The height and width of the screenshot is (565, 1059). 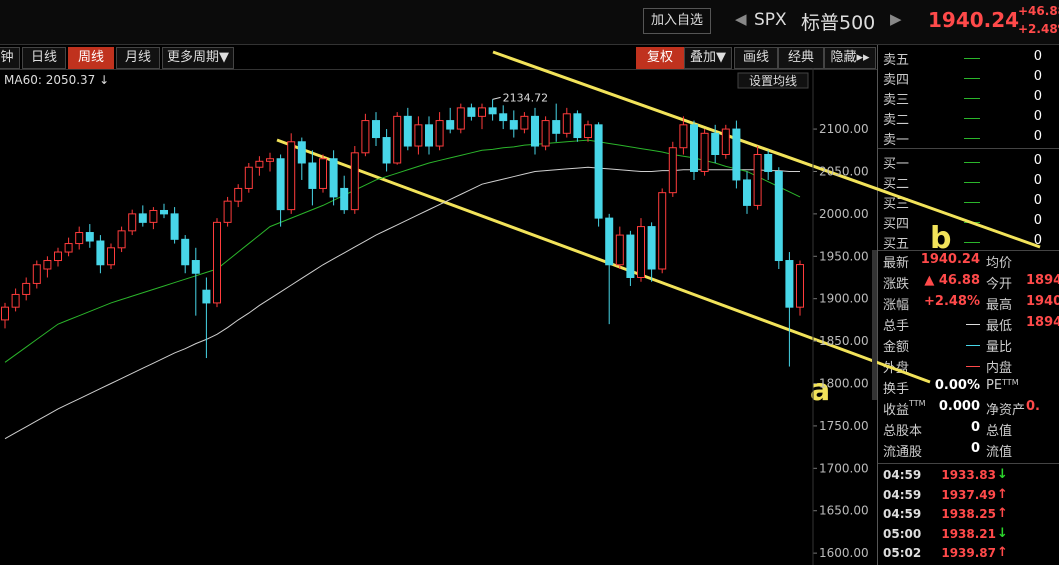 I want to click on index-name: 标普500, so click(x=838, y=23).